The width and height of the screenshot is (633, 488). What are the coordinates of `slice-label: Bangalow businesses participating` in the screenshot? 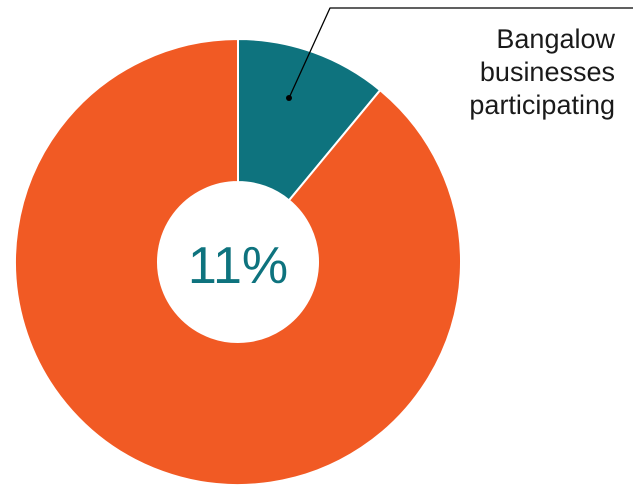 It's located at (542, 72).